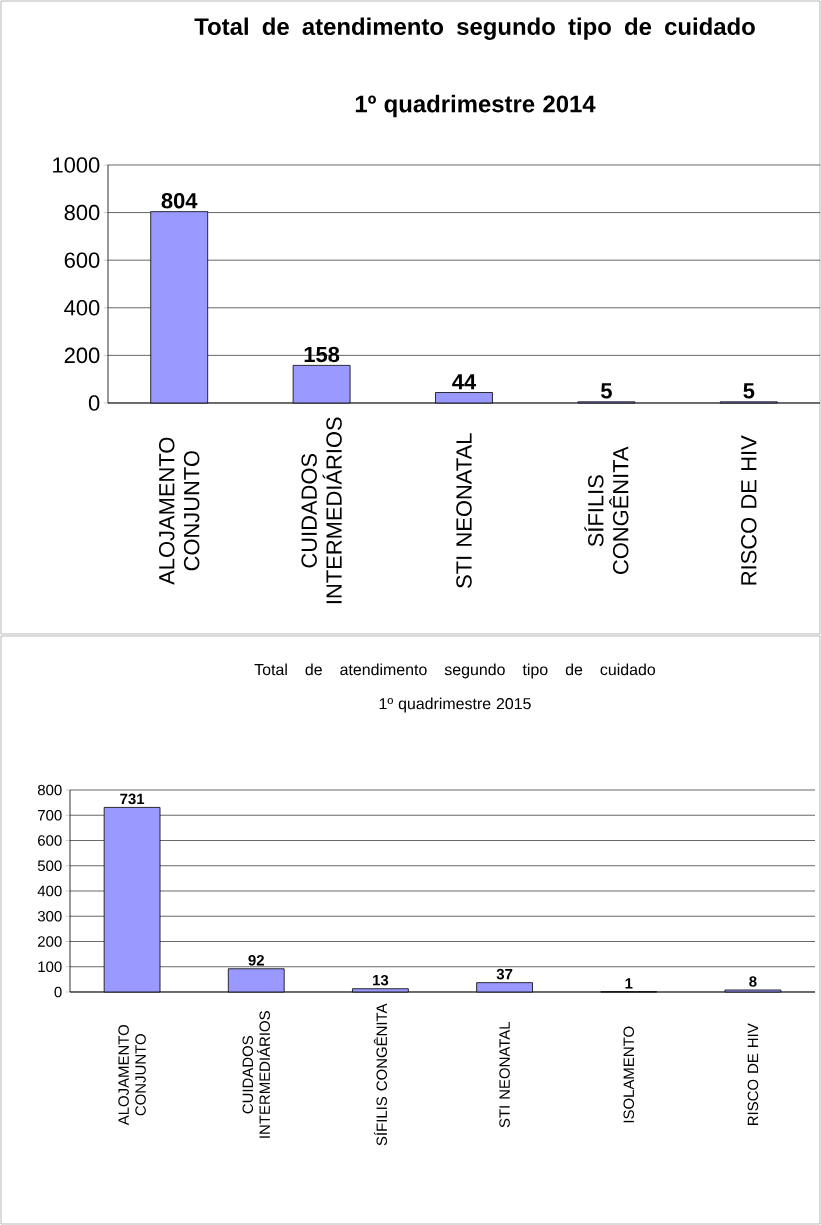 The height and width of the screenshot is (1225, 821). Describe the element at coordinates (455, 705) in the screenshot. I see `chart-subtitle: 1º quadrimestre 2015` at that location.